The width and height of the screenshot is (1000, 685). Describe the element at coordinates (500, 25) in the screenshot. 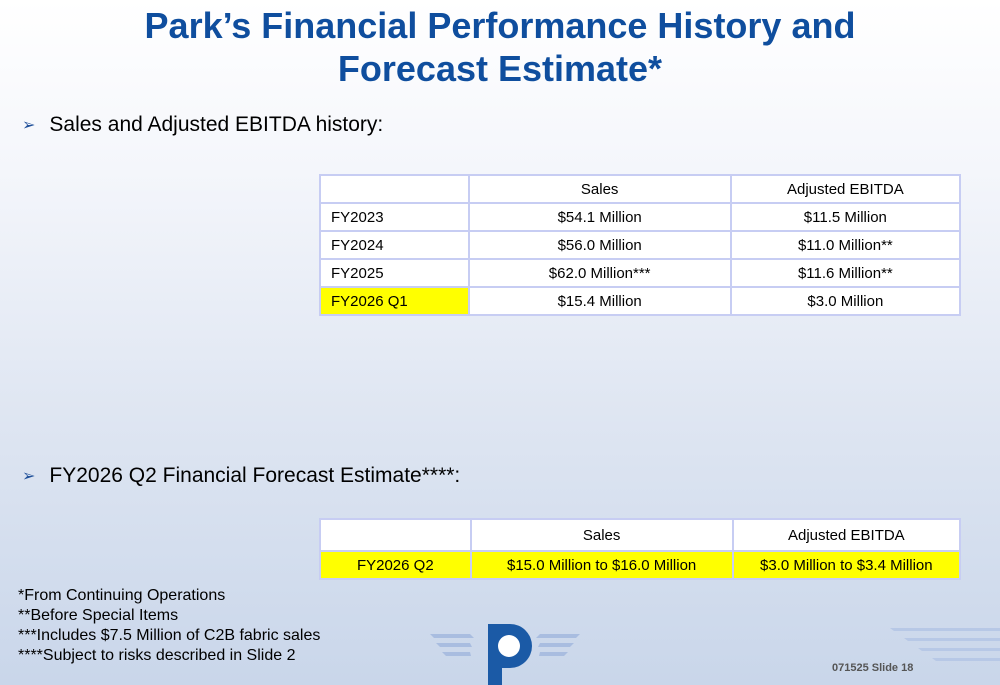

I see `title-line-1: Park’s Financial Performance History and` at that location.